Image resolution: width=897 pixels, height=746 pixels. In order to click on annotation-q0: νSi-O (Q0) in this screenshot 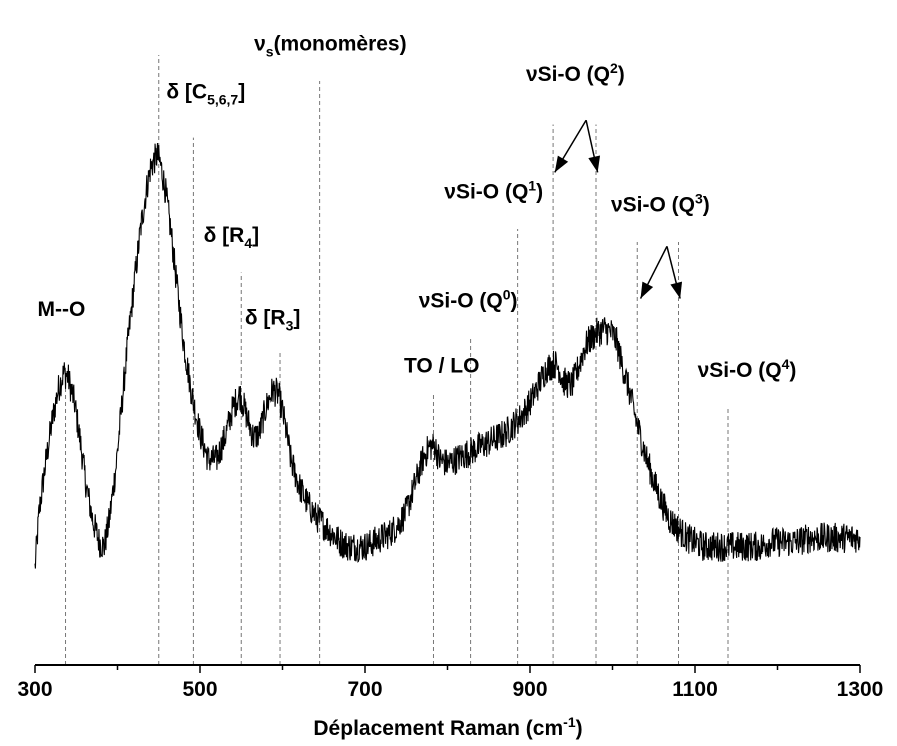, I will do `click(468, 299)`.